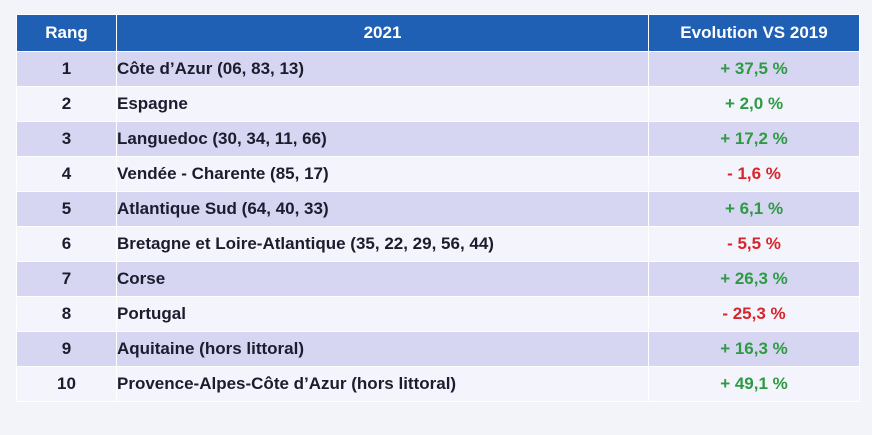 This screenshot has height=435, width=872. I want to click on evolution-positive-value: + 37,5 %, so click(754, 68).